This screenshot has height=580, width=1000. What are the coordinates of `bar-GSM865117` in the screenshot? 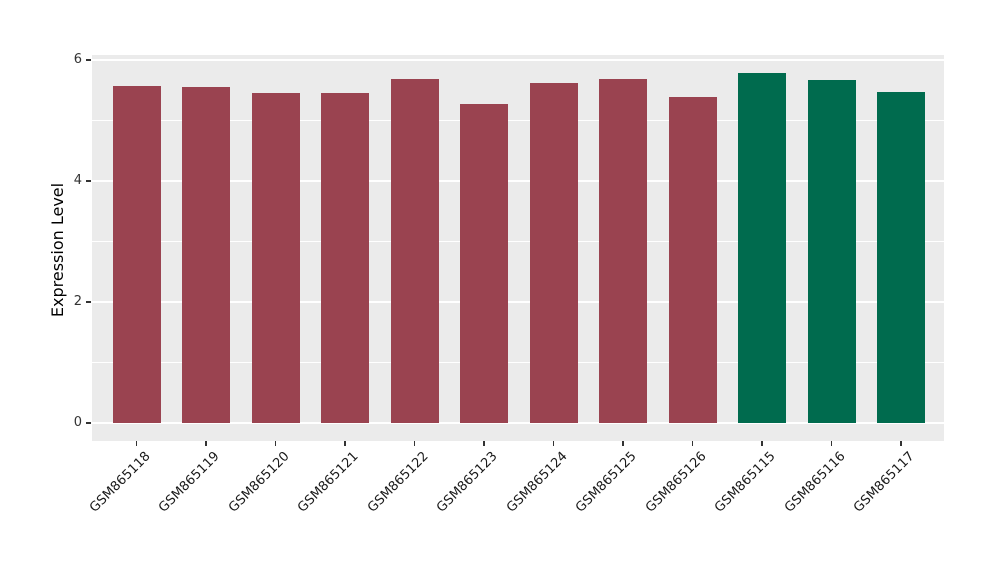 It's located at (901, 257).